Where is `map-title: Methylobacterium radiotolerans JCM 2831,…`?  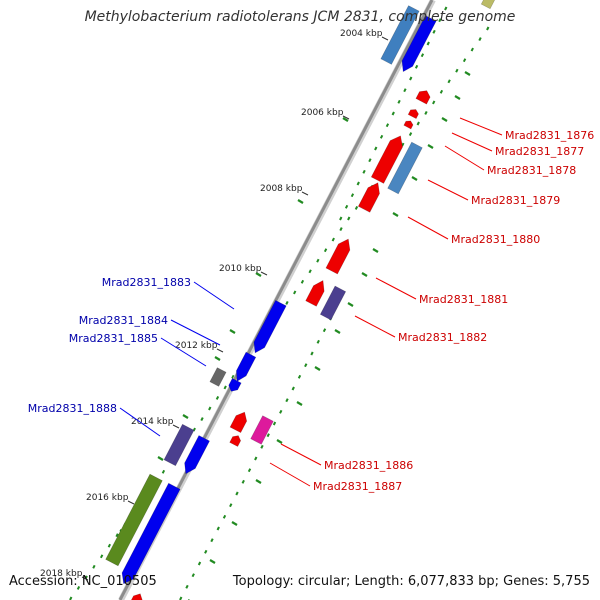 map-title: Methylobacterium radiotolerans JCM 2831,… is located at coordinates (300, 17).